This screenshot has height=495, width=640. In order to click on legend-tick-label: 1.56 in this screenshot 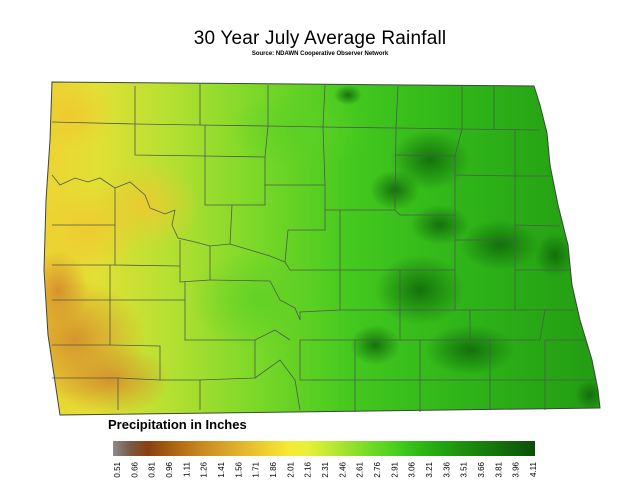, I will do `click(238, 469)`.